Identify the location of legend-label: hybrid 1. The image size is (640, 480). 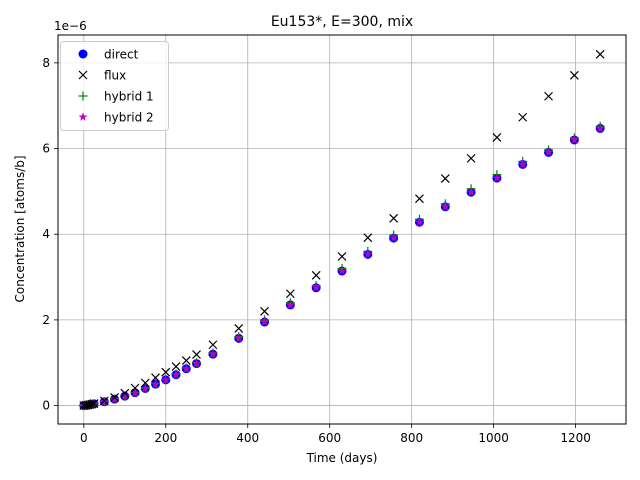
(129, 97).